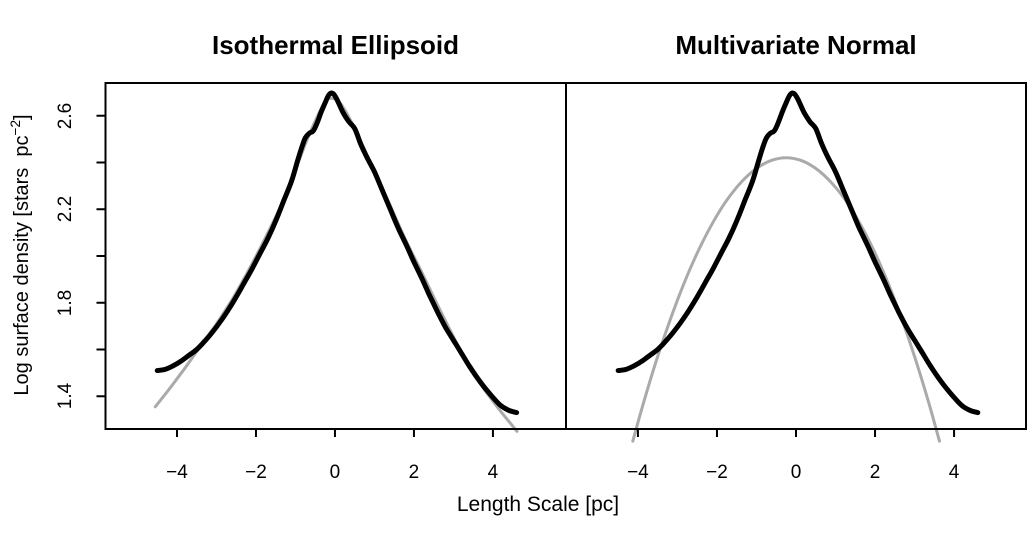  What do you see at coordinates (796, 45) in the screenshot?
I see `panel-title-multivariate-normal: Multivariate Normal` at bounding box center [796, 45].